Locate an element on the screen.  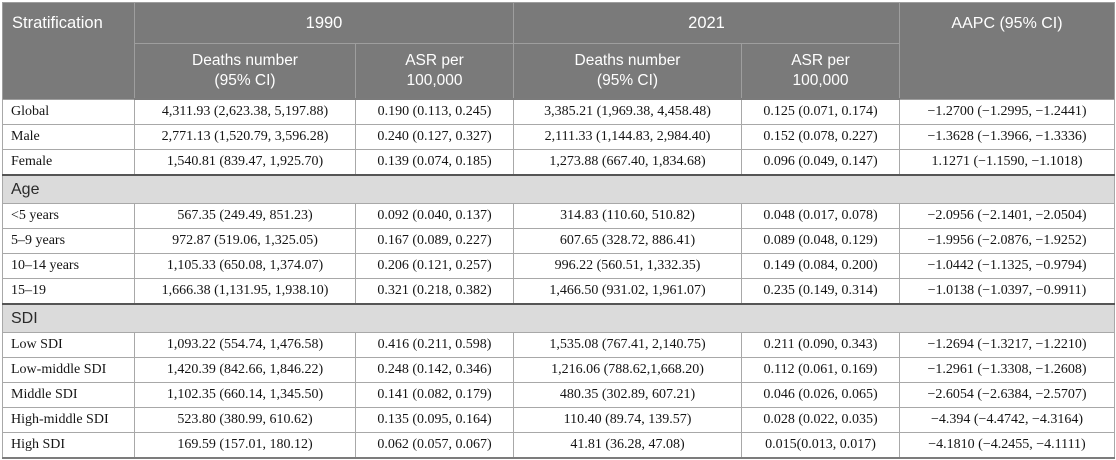
asr-2021-cell: 0.015(0.013, 0.017) is located at coordinates (820, 445).